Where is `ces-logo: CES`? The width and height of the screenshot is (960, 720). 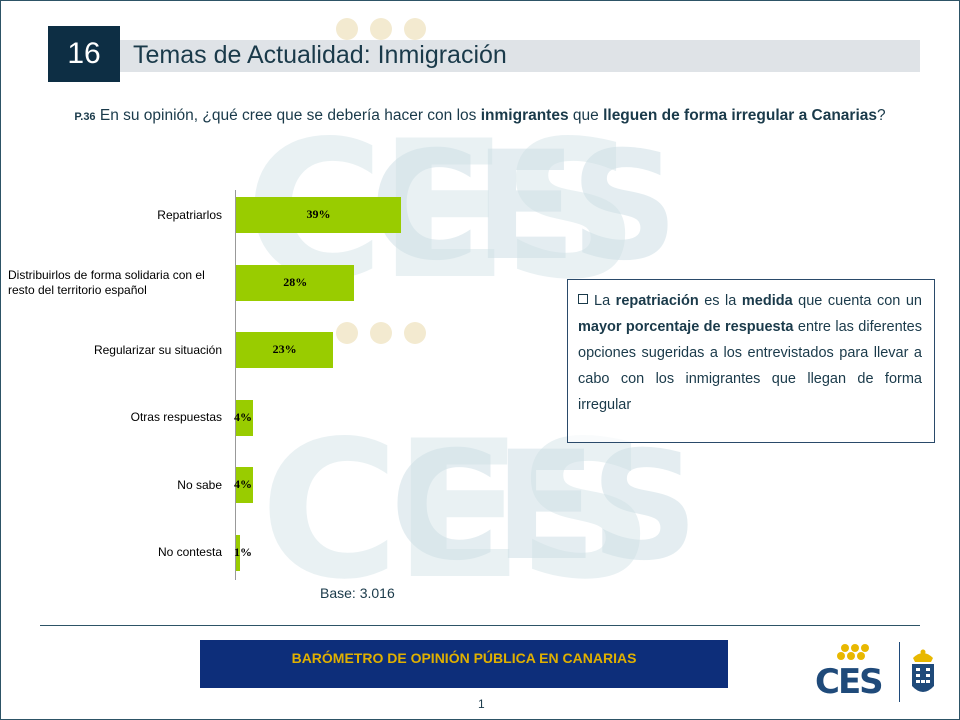
ces-logo: CES is located at coordinates (880, 673).